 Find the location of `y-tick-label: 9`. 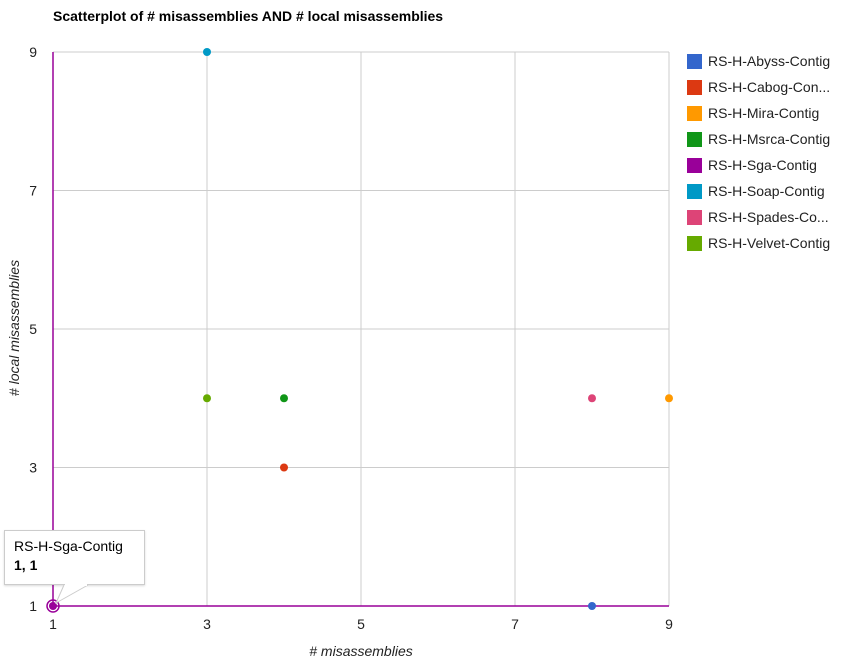

y-tick-label: 9 is located at coordinates (33, 52).